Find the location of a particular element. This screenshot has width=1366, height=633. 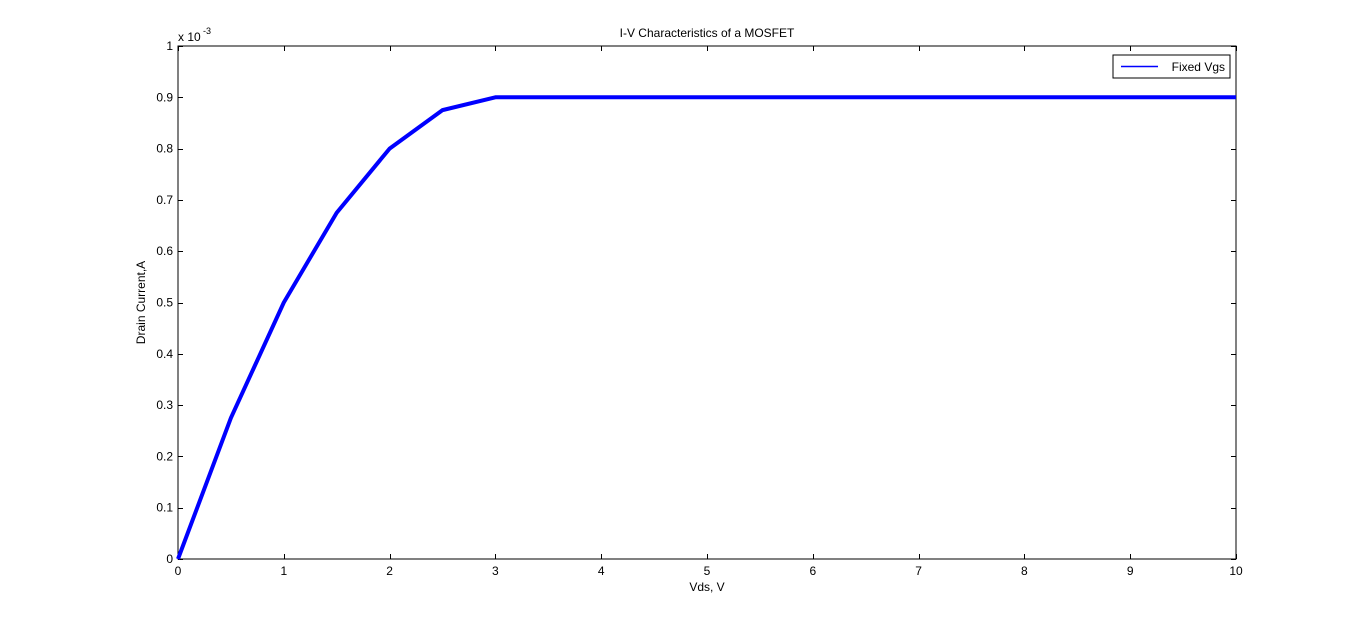

y-tick-label: 1 is located at coordinates (169, 46).